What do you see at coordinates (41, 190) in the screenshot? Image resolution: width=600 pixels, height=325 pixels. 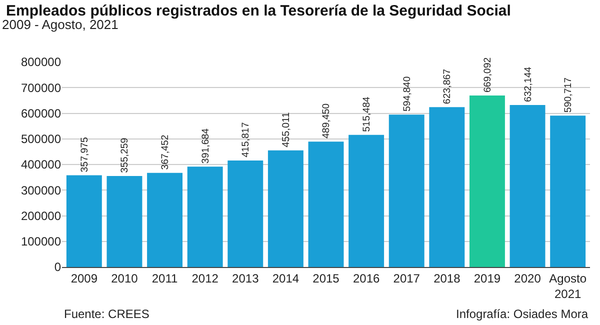 I see `y-tick-label: 300000` at bounding box center [41, 190].